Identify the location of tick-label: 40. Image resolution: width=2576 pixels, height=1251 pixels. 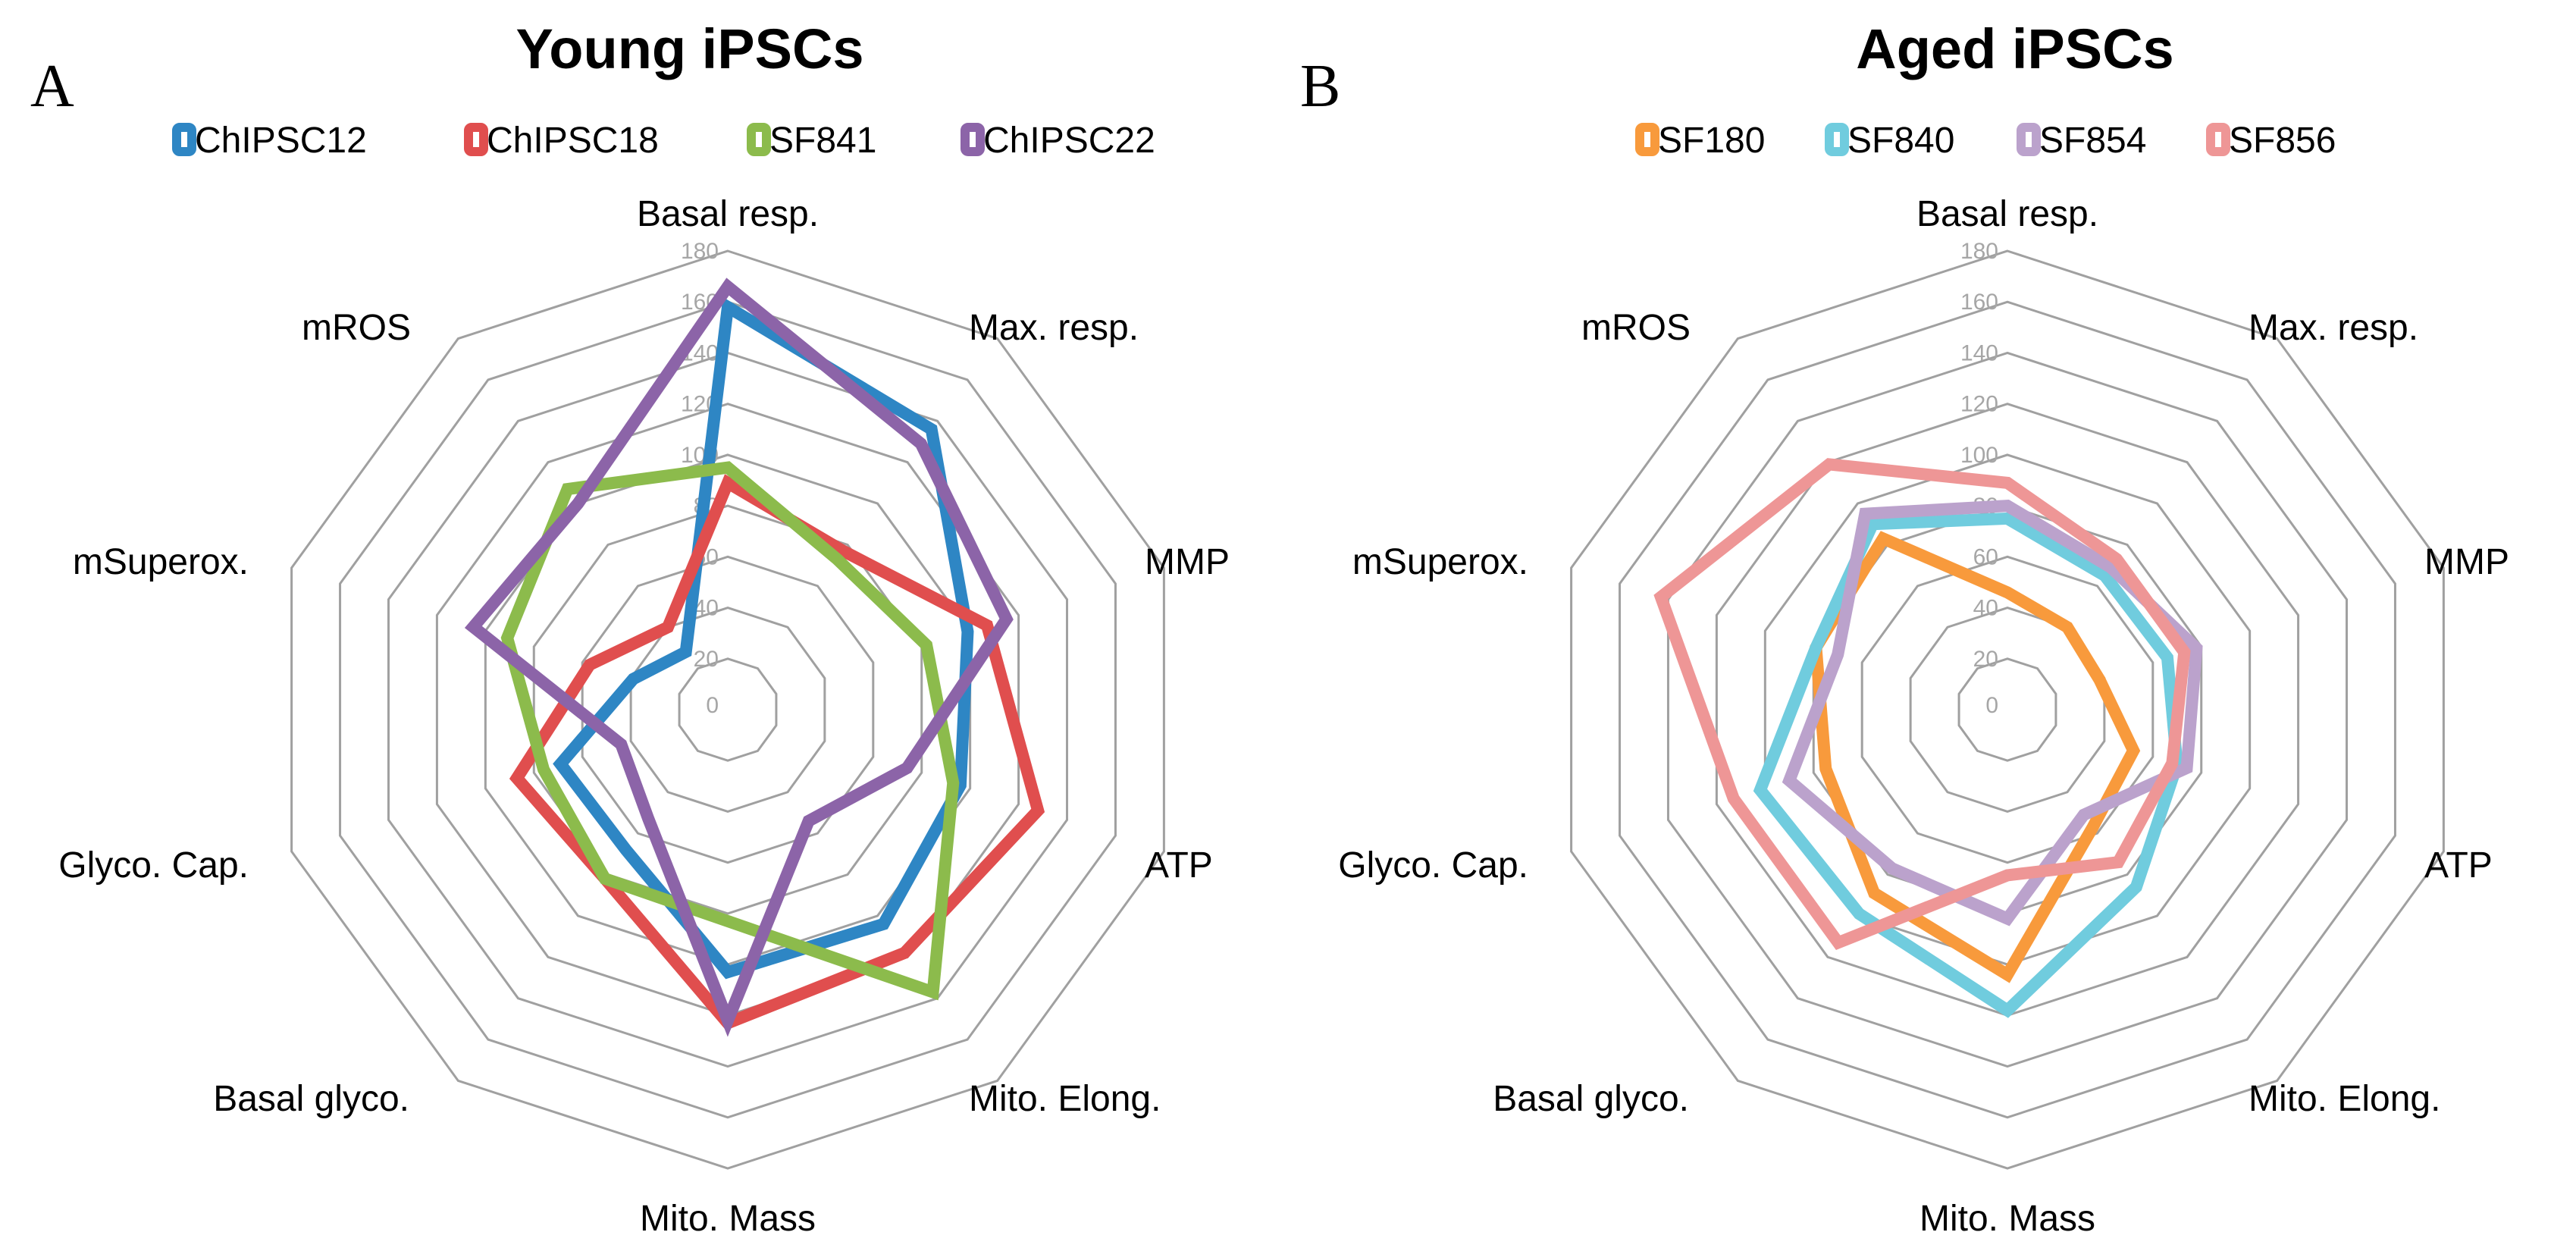
(1985, 608).